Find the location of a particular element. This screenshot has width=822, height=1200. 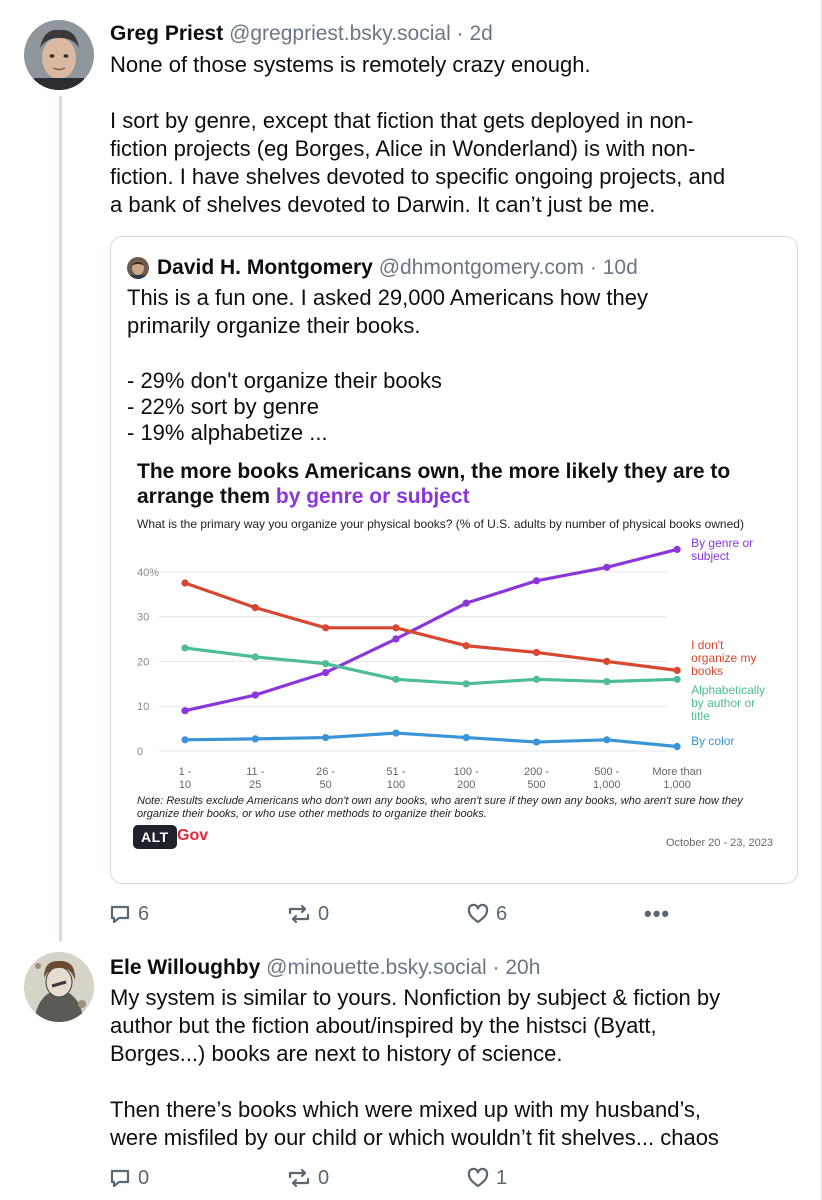

series-label: Alphabetically is located at coordinates (728, 690).